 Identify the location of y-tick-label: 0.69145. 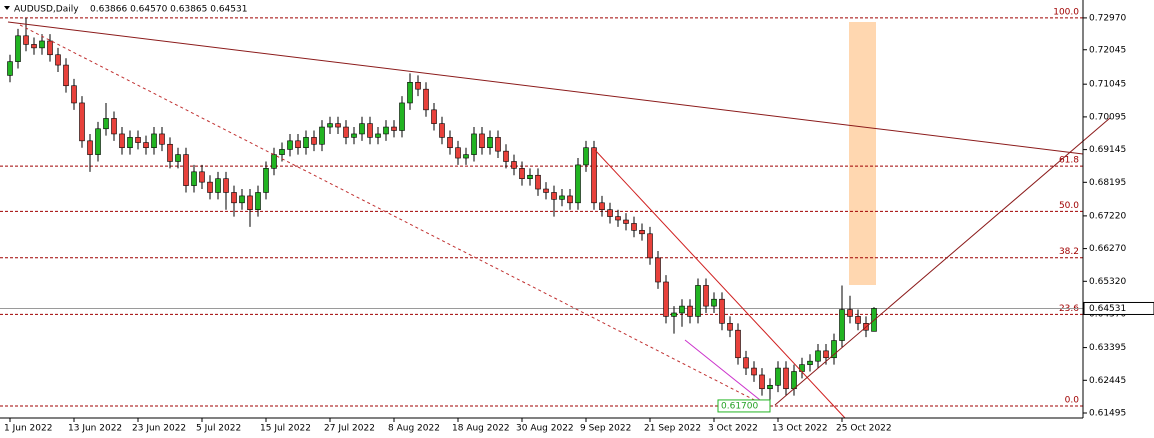
(1107, 150).